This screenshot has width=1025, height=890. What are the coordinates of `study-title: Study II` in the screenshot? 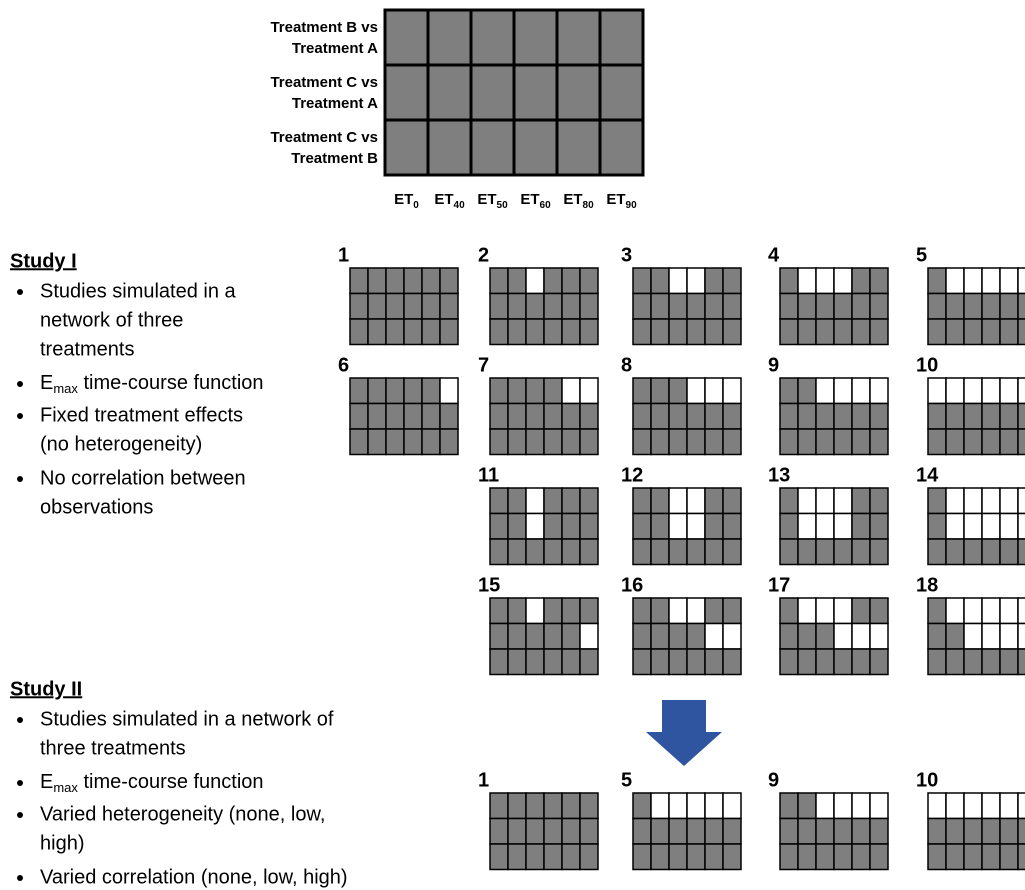 It's located at (46, 689).